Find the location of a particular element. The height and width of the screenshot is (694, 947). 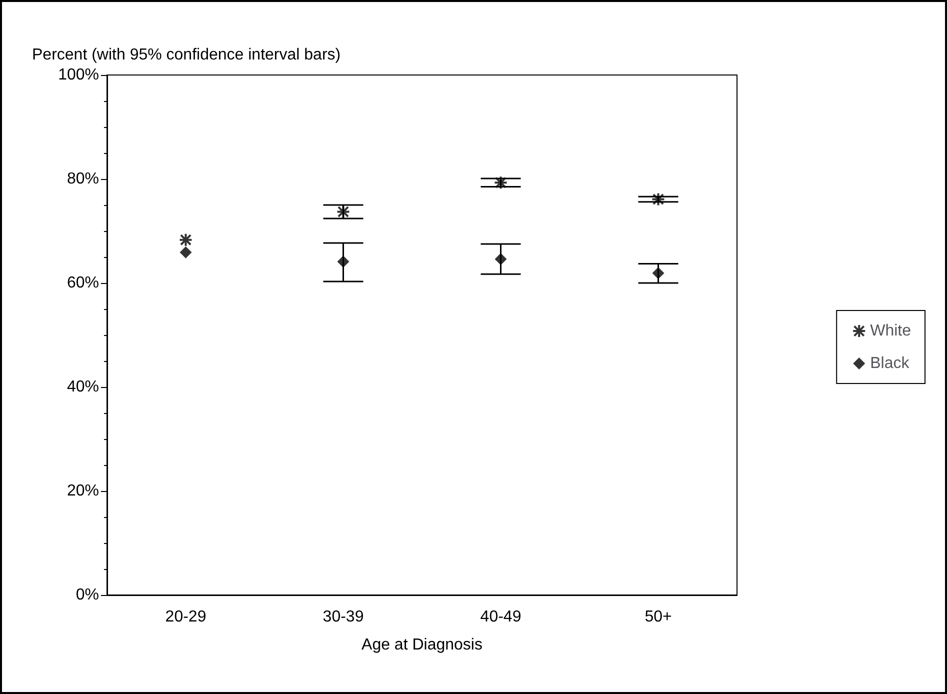

y-axis-title: Percent (with 95% confidence interval bars) is located at coordinates (186, 55).